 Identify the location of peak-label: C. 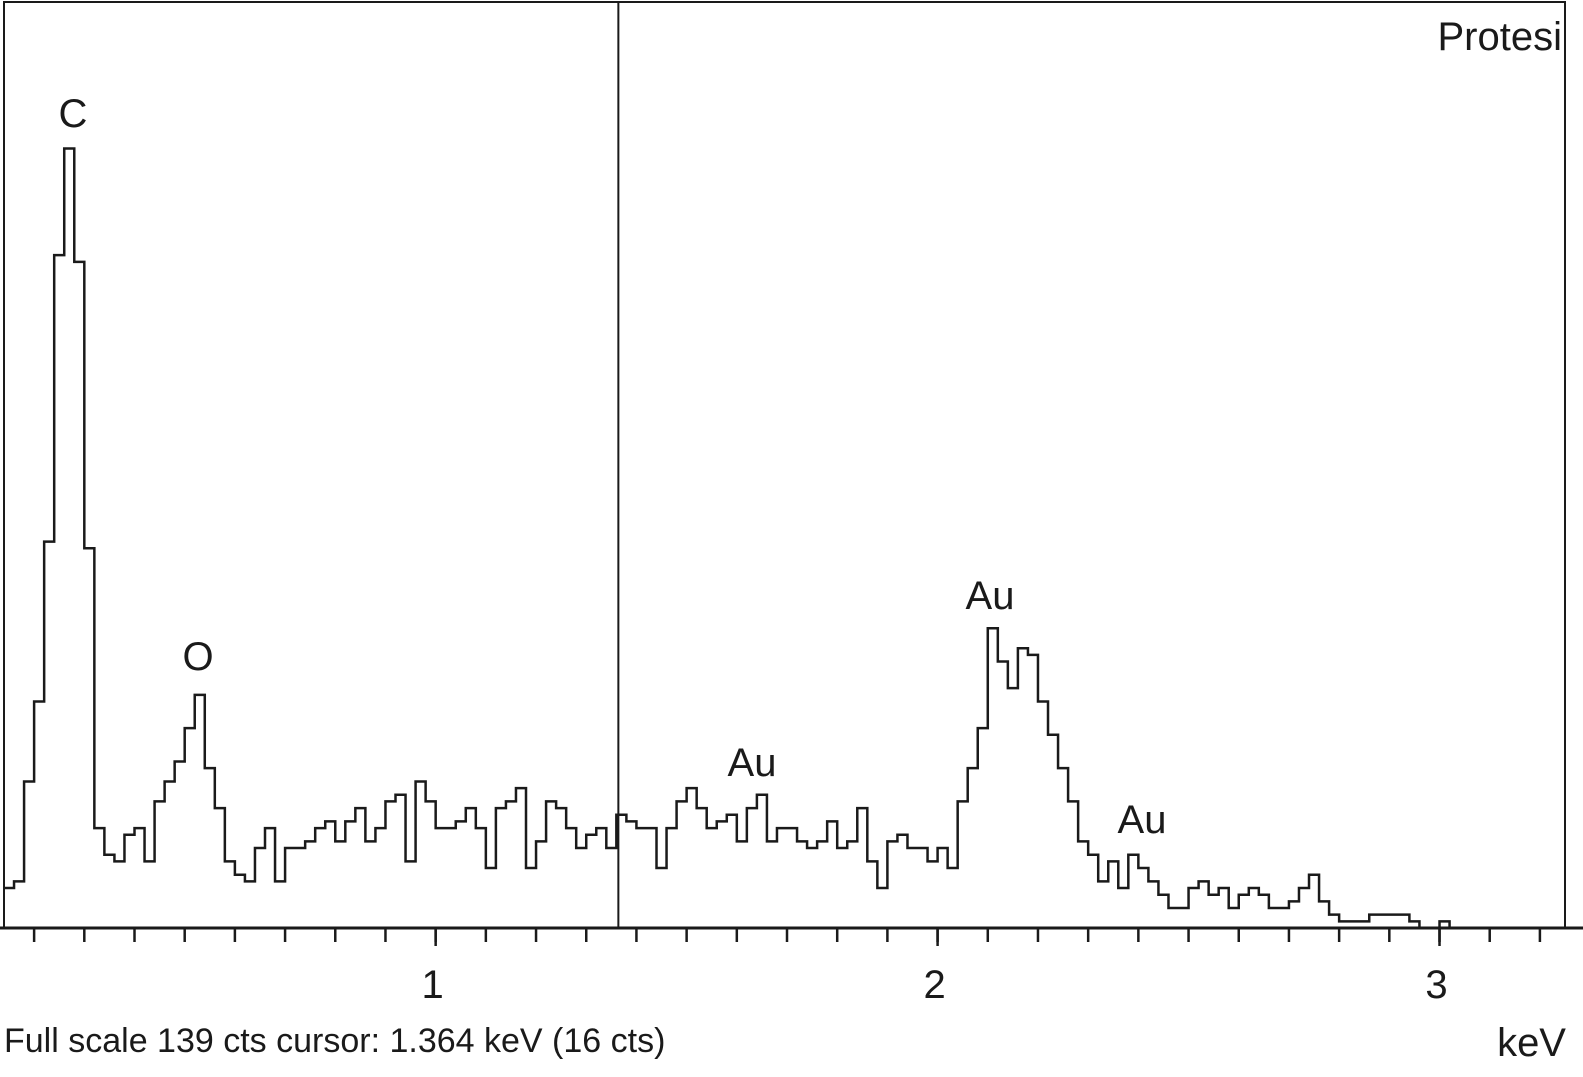
(73, 114).